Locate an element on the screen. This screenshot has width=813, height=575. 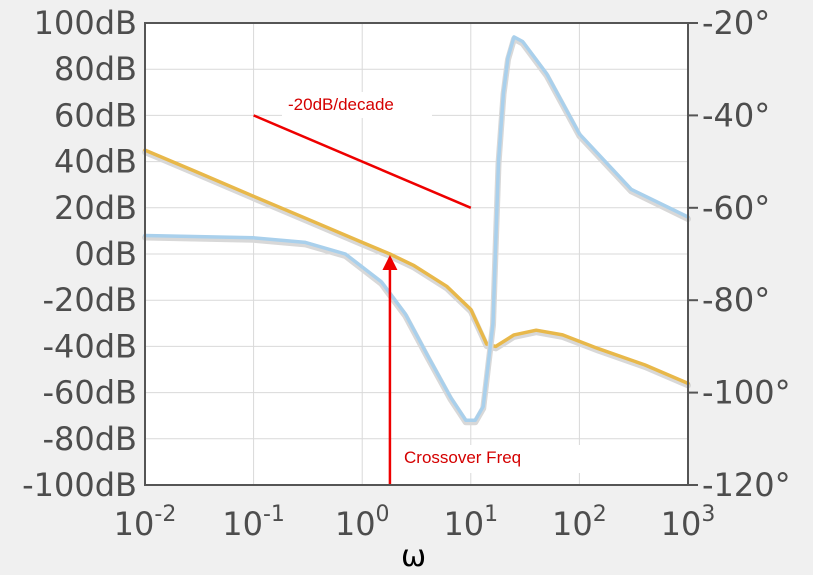
y-tick-label: 40dB is located at coordinates (95, 162).